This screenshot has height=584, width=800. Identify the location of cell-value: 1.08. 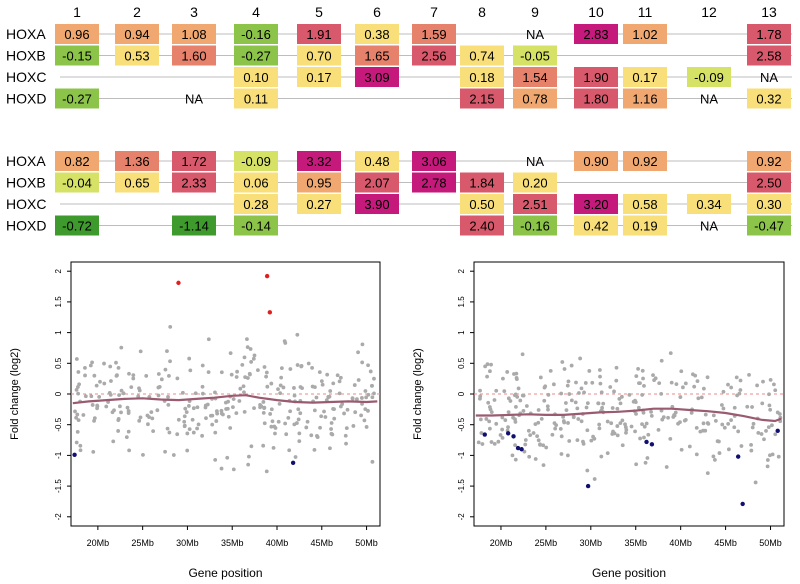
(193, 34).